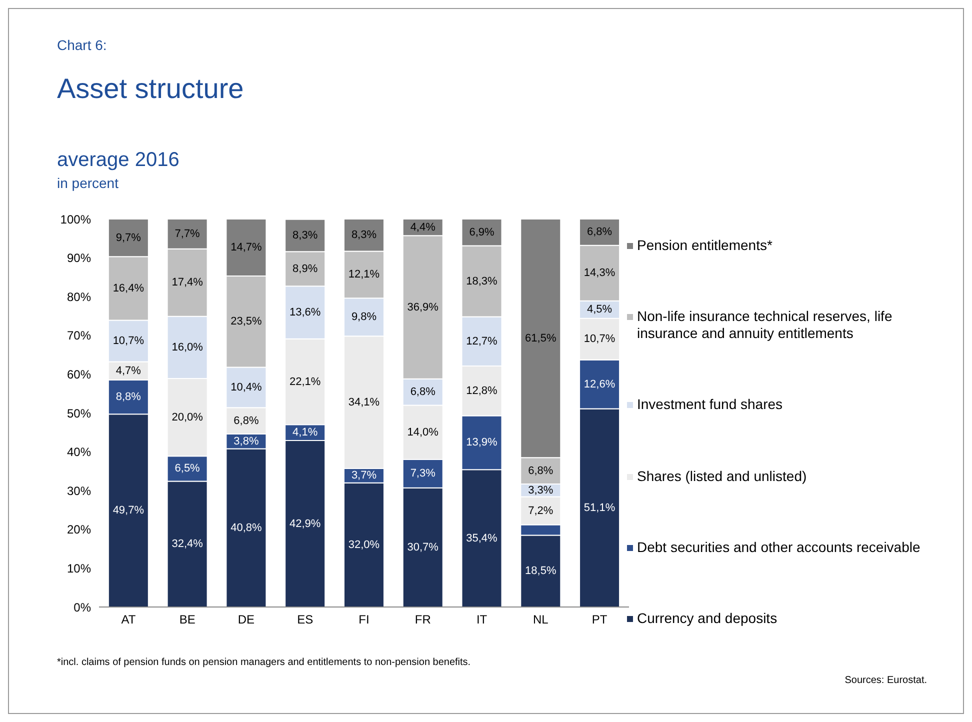 The image size is (972, 722). What do you see at coordinates (482, 281) in the screenshot?
I see `data-label: 18,3%` at bounding box center [482, 281].